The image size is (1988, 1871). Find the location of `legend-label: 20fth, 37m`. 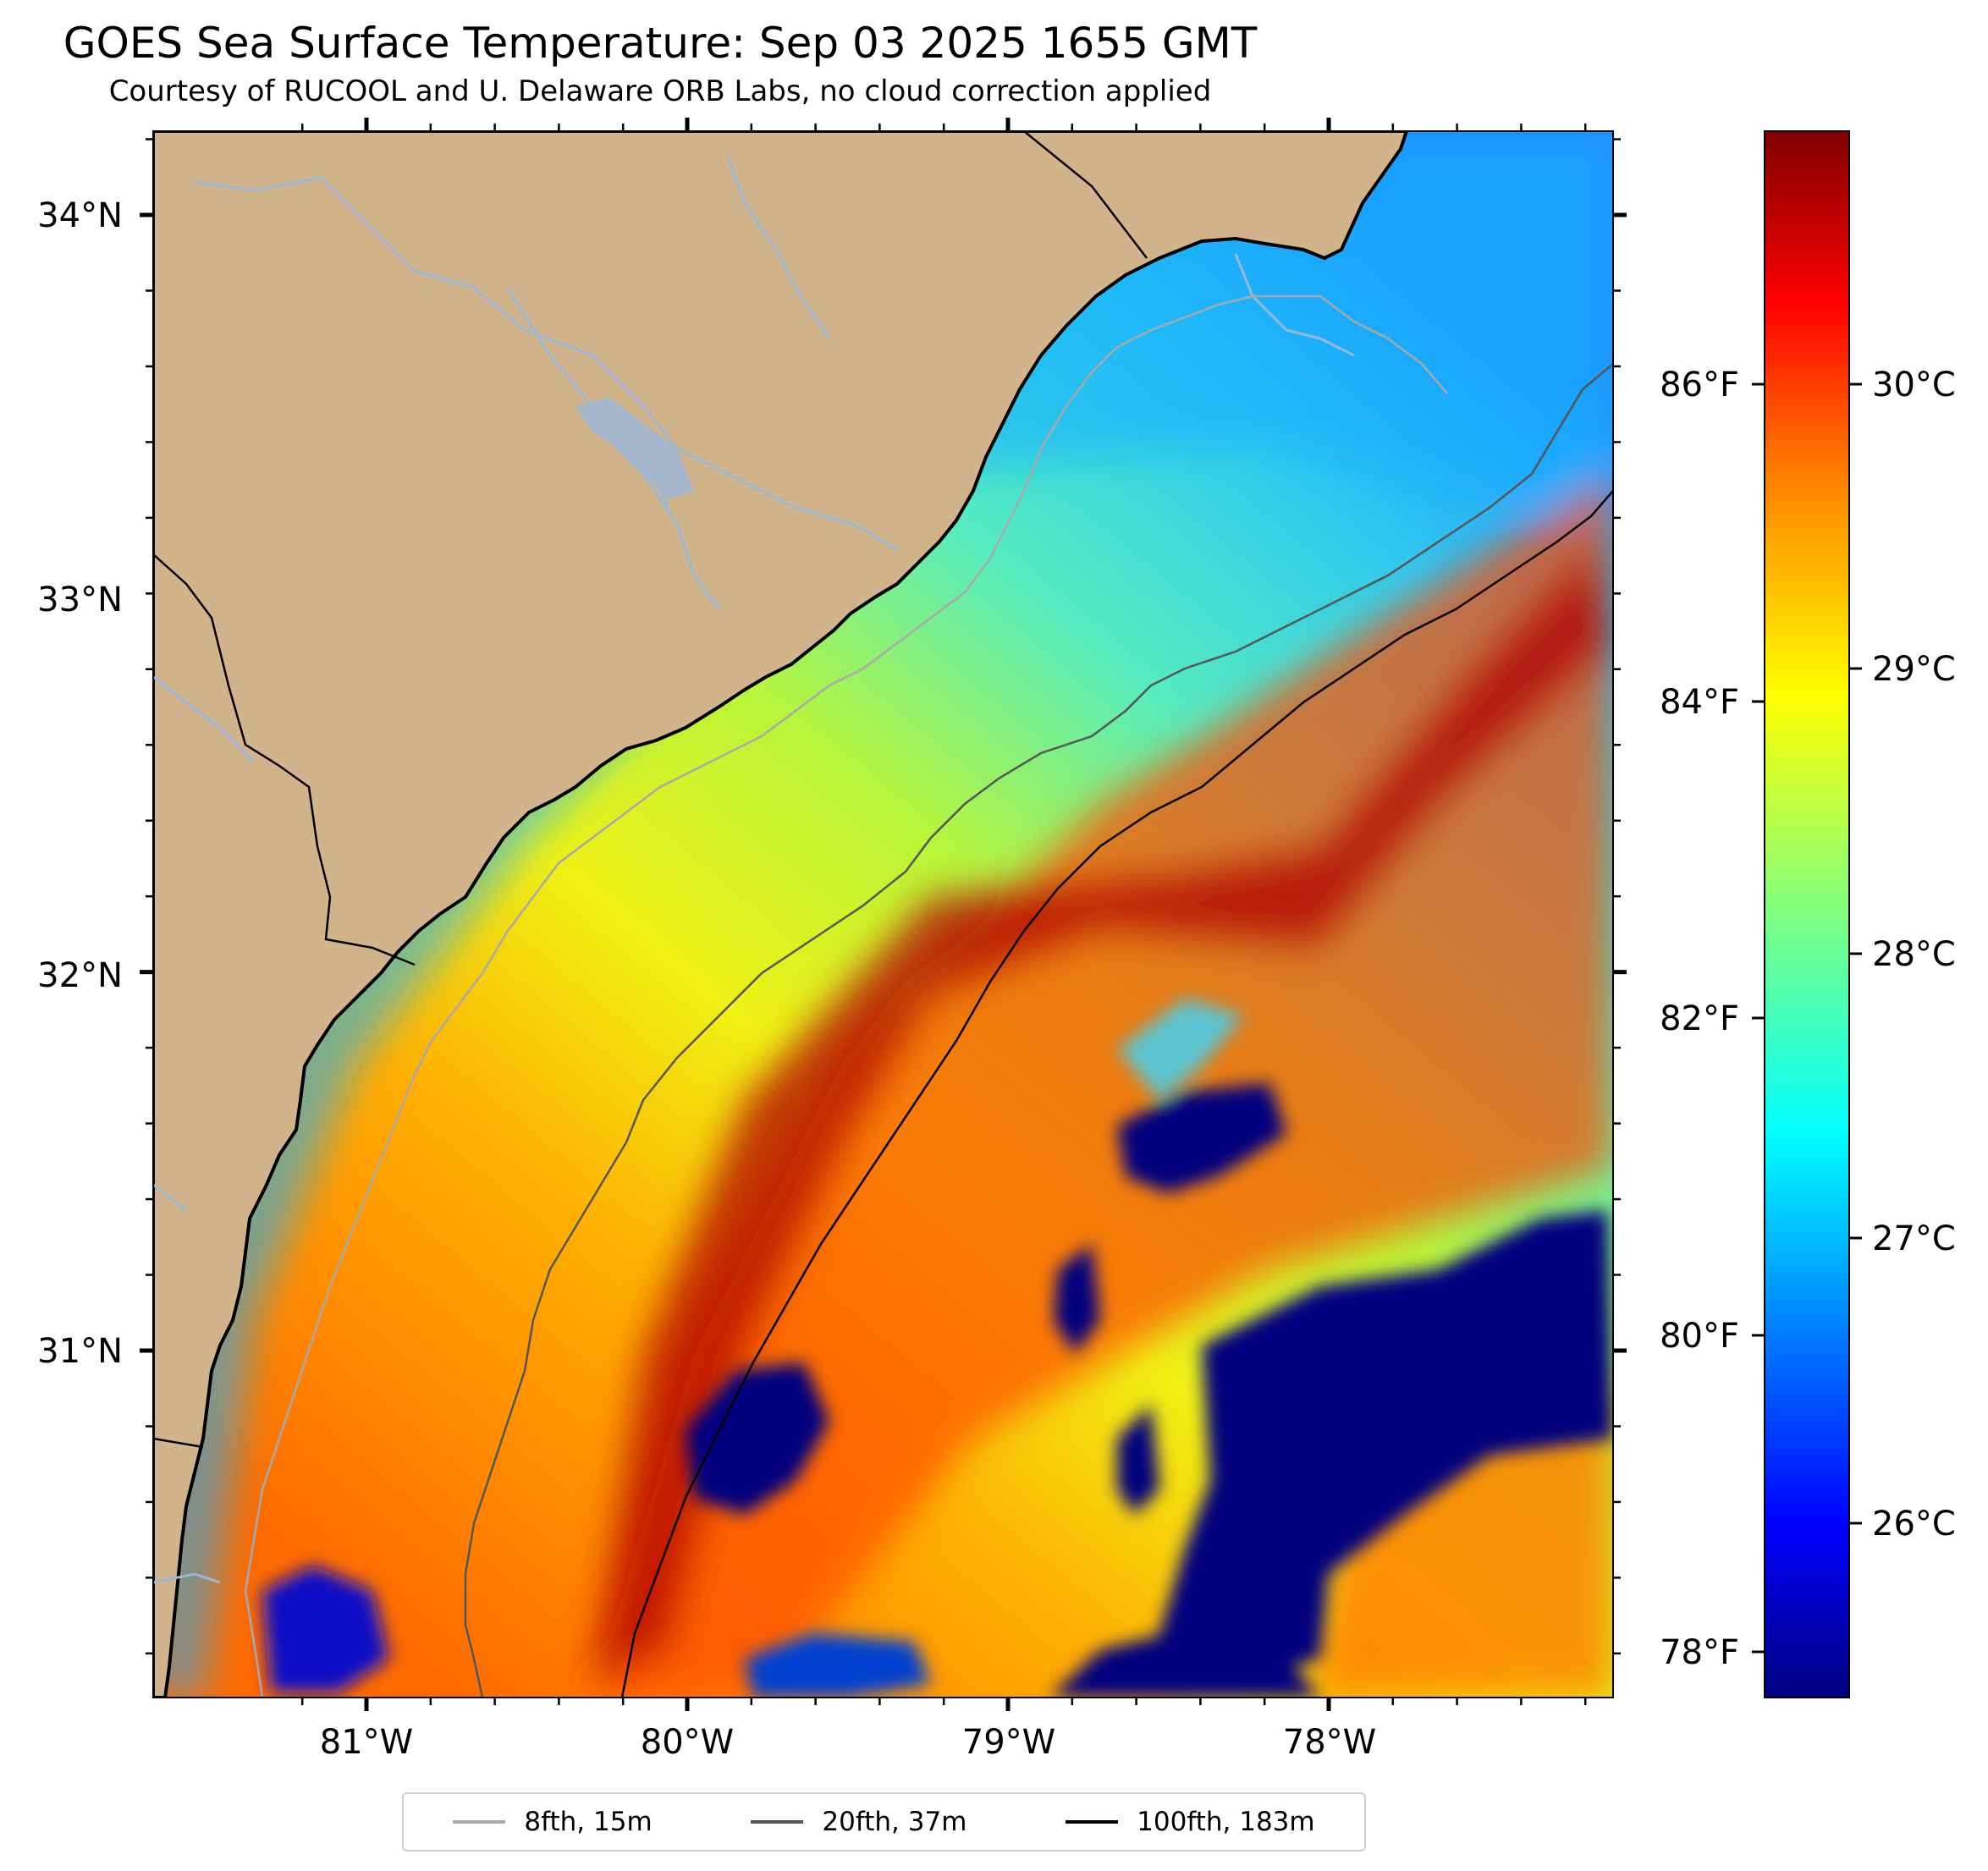

legend-label: 20fth, 37m is located at coordinates (894, 1822).